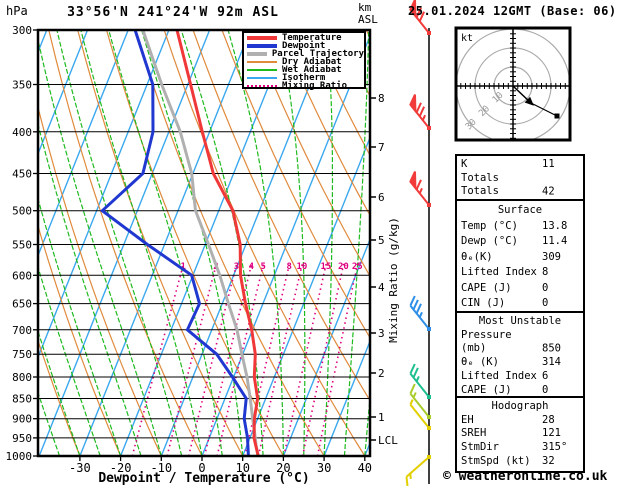 The image size is (629, 486). I want to click on table-row: Lifted Index 8, so click(522, 273).